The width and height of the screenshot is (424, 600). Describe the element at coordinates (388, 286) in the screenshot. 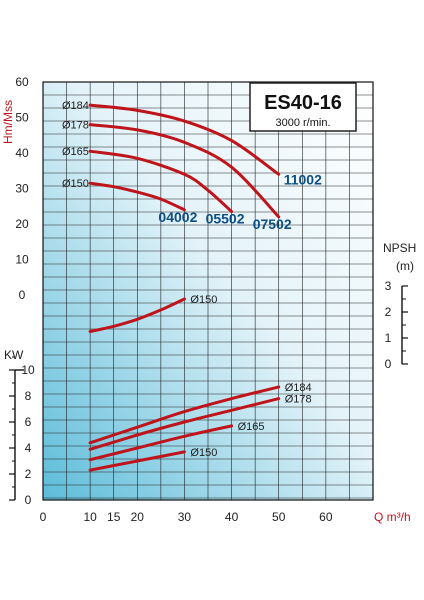

I see `npsh-tick-label: 3` at that location.